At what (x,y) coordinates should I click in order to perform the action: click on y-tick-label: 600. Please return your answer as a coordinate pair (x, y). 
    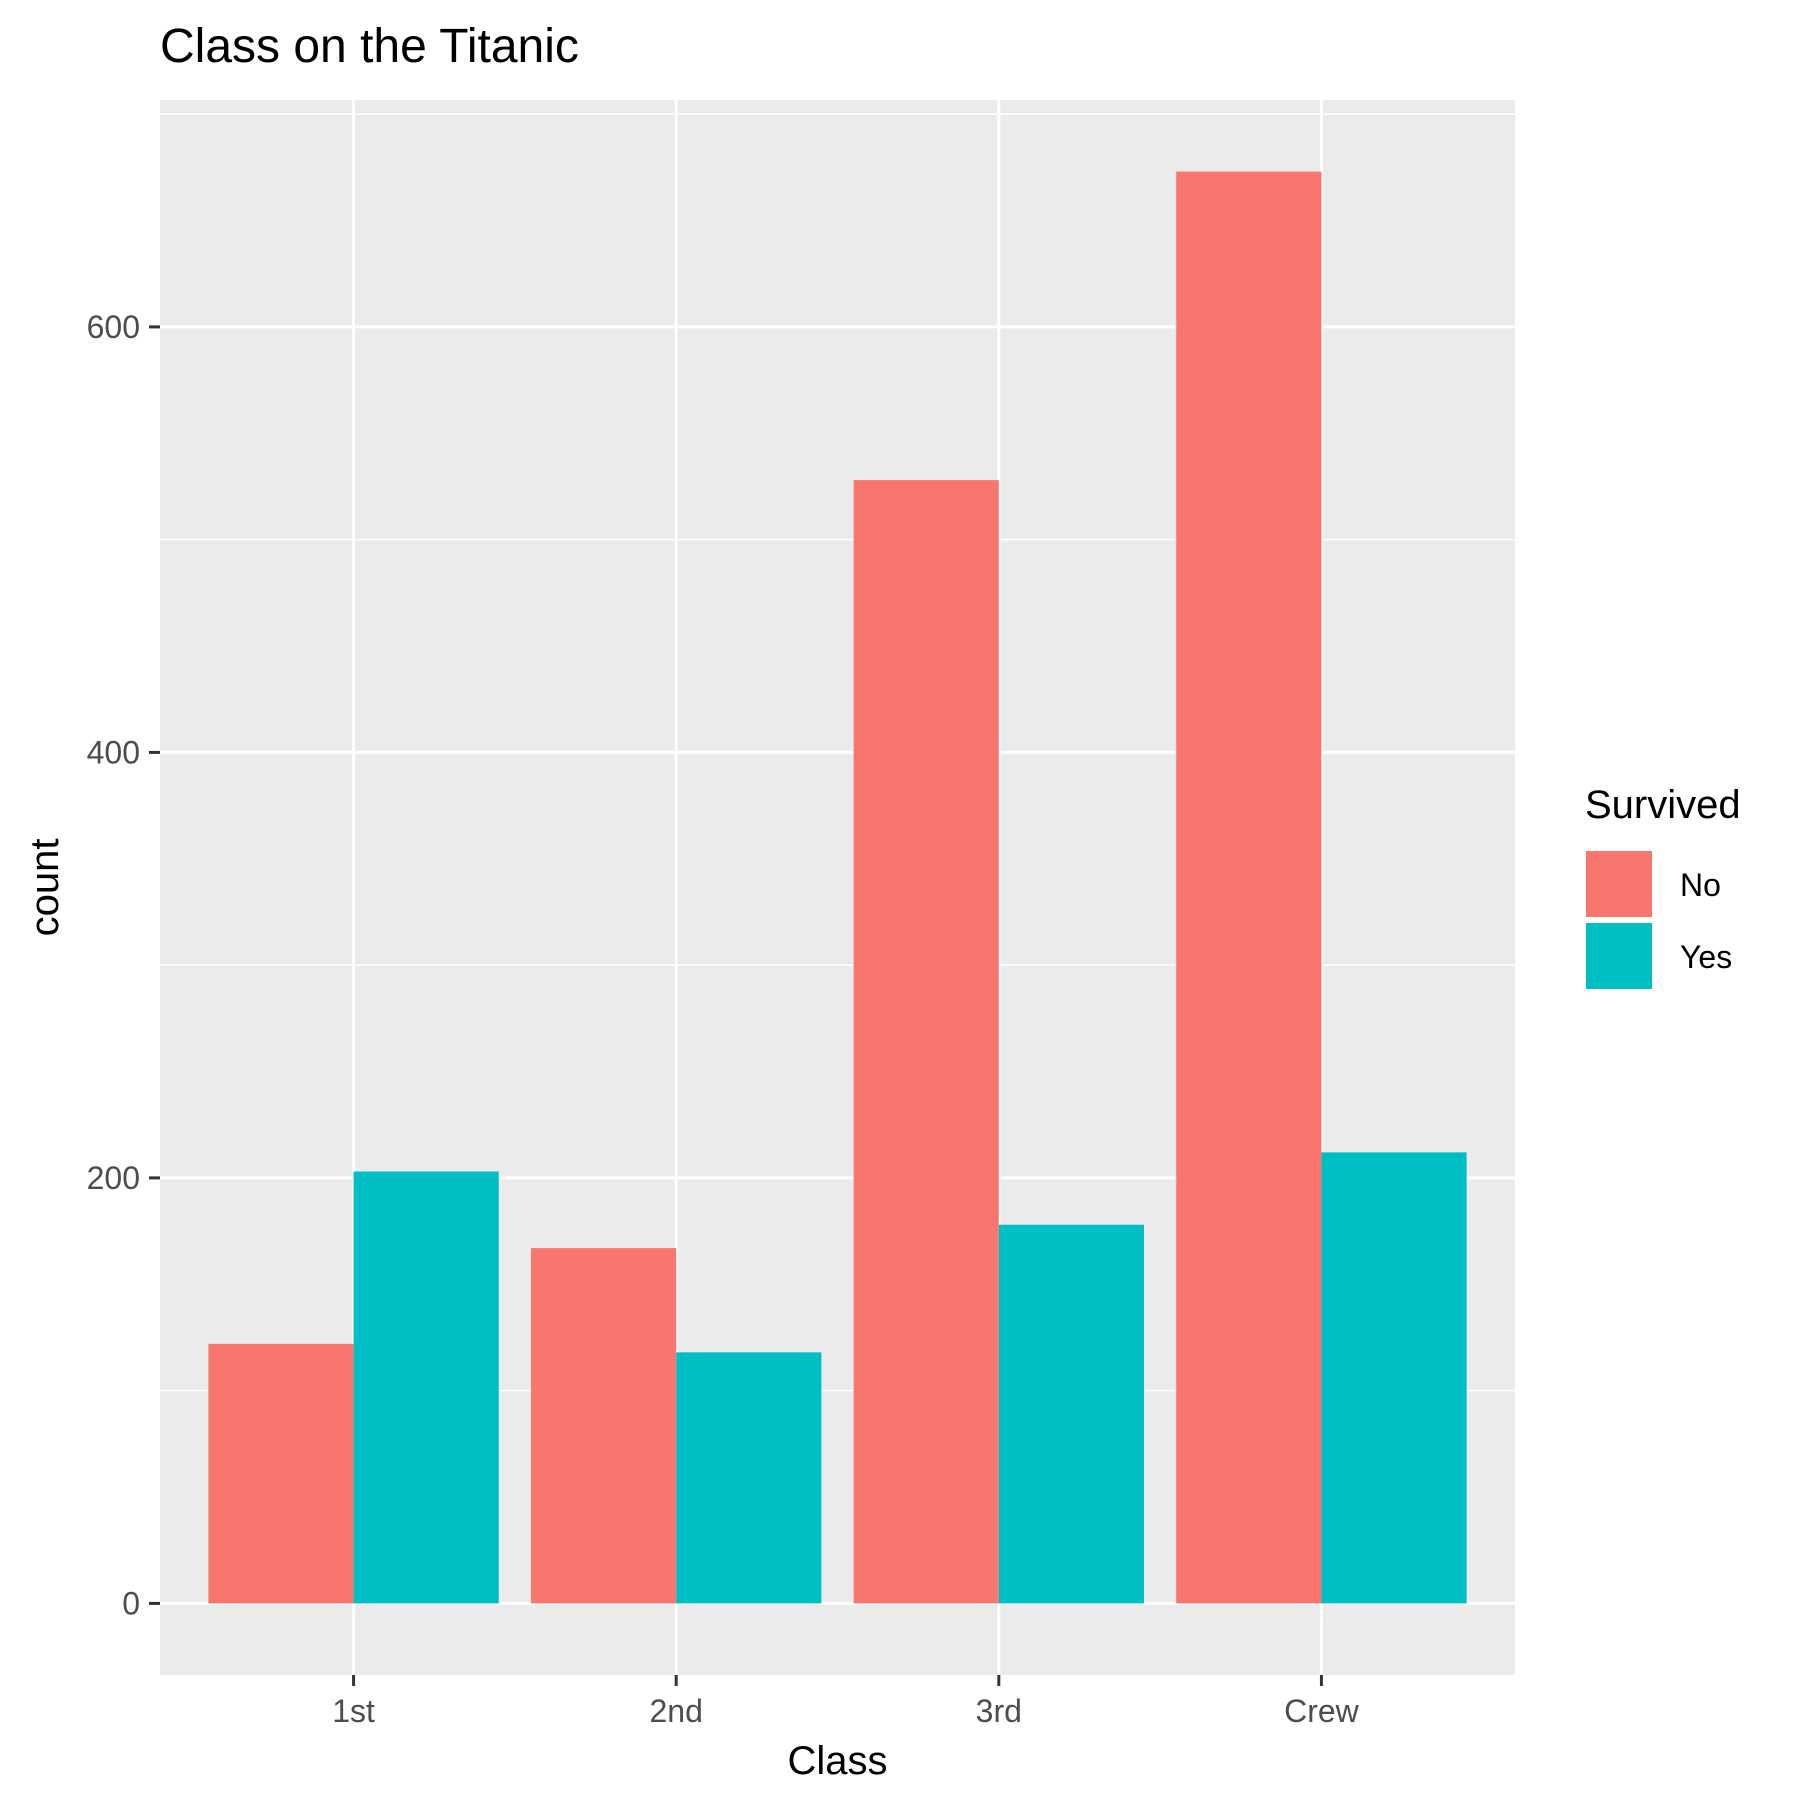
    Looking at the image, I should click on (113, 327).